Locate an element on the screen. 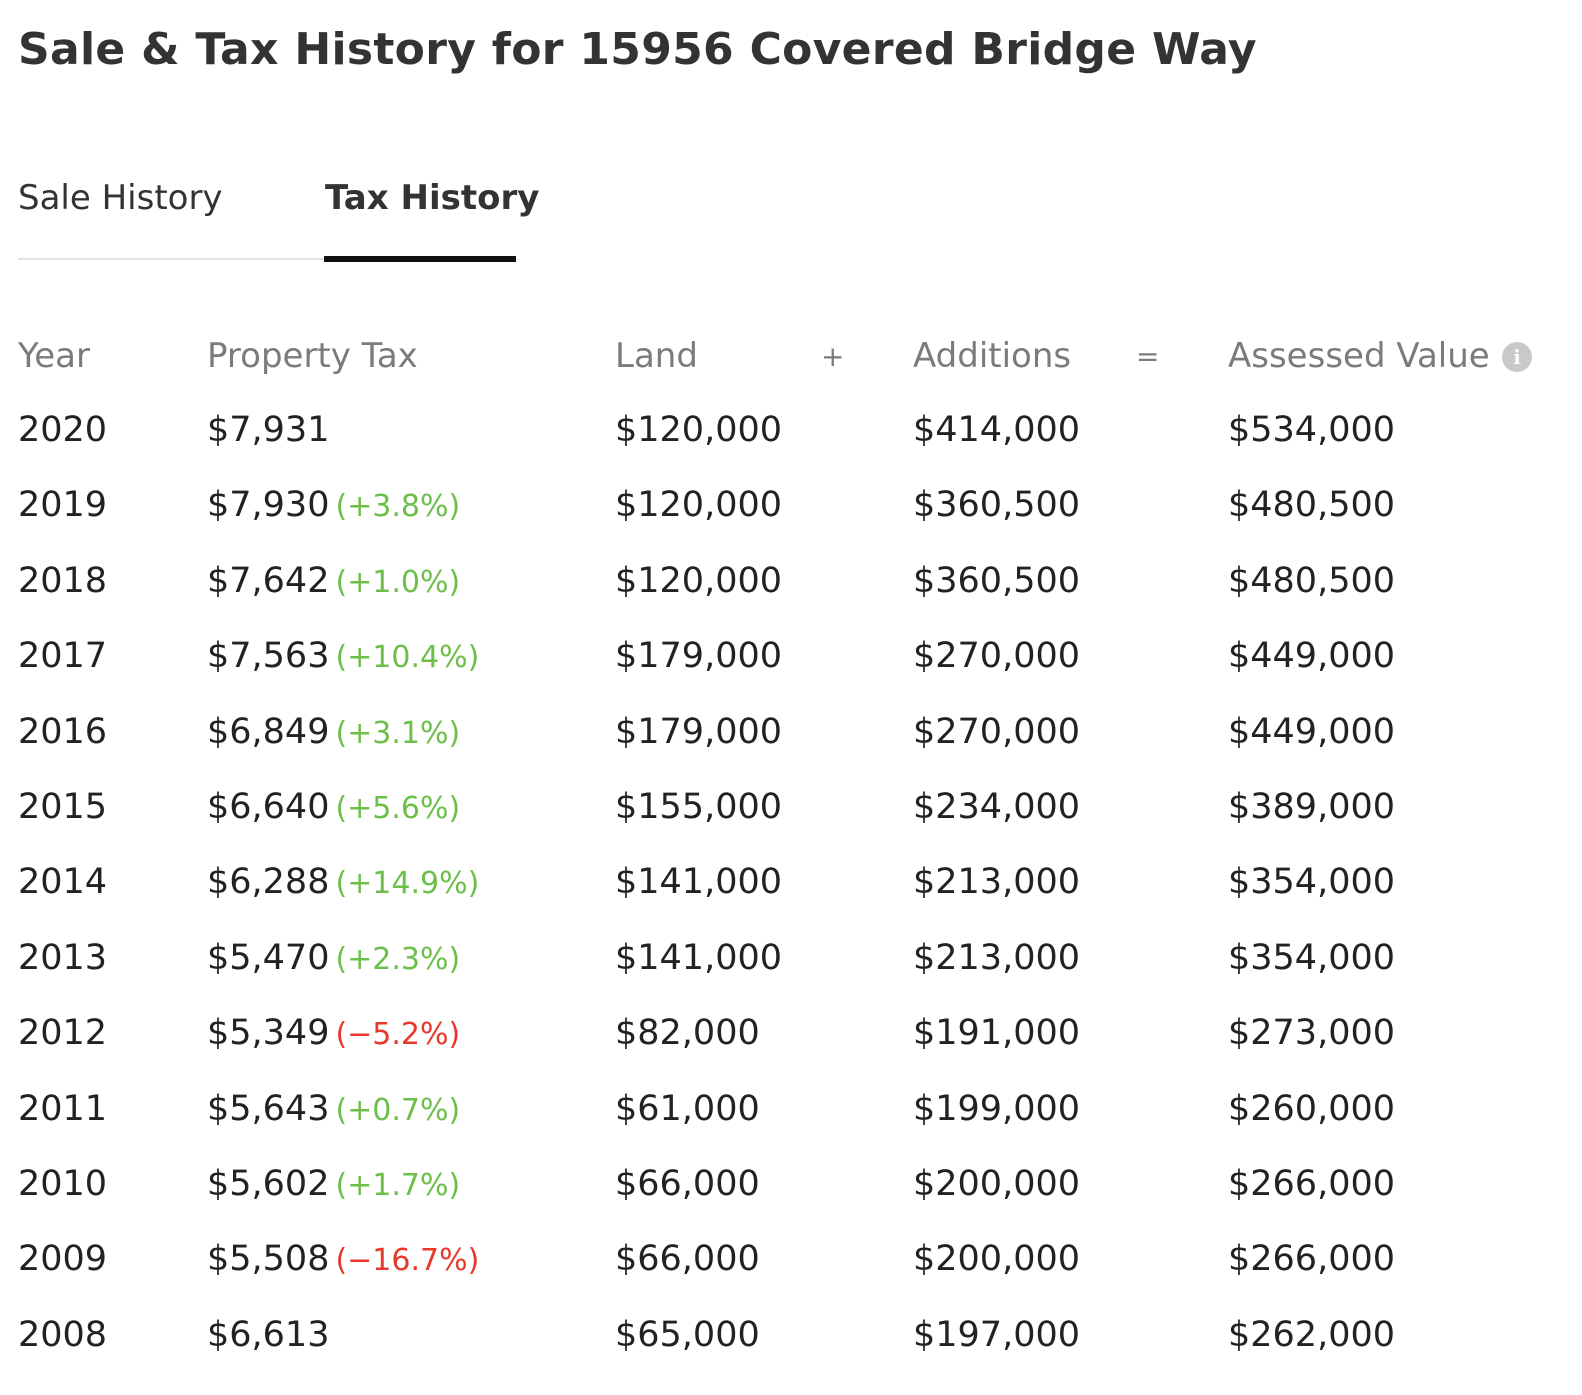  column-header-additions: Additions is located at coordinates (992, 356).